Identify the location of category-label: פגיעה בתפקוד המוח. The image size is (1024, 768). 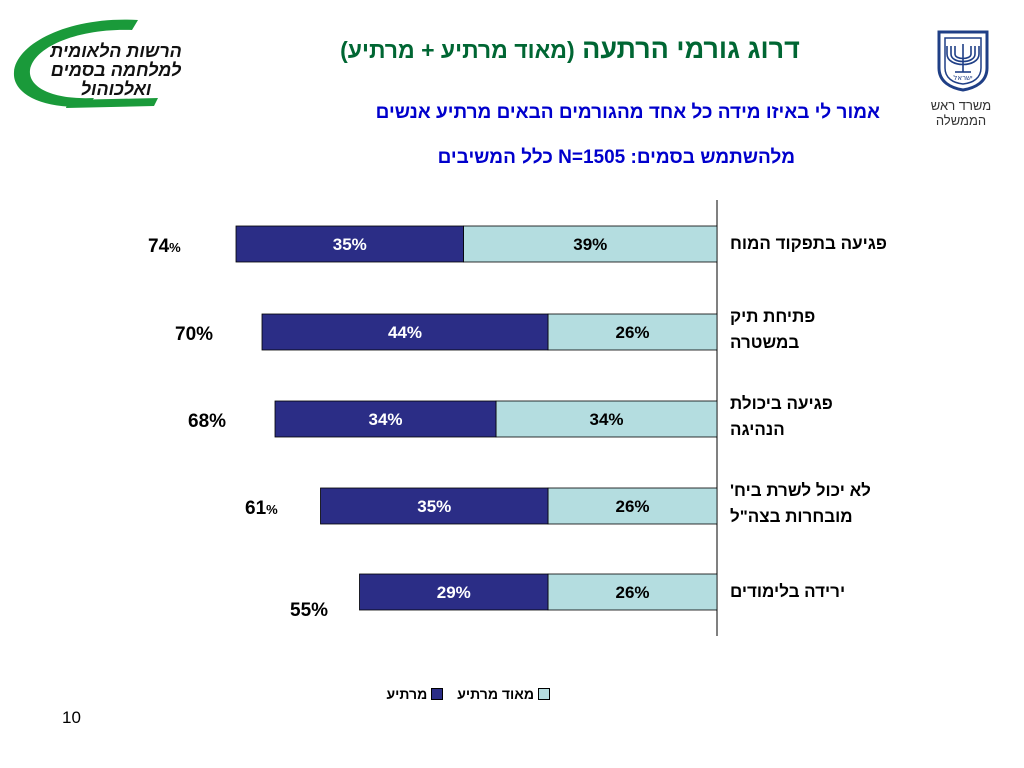
(810, 244).